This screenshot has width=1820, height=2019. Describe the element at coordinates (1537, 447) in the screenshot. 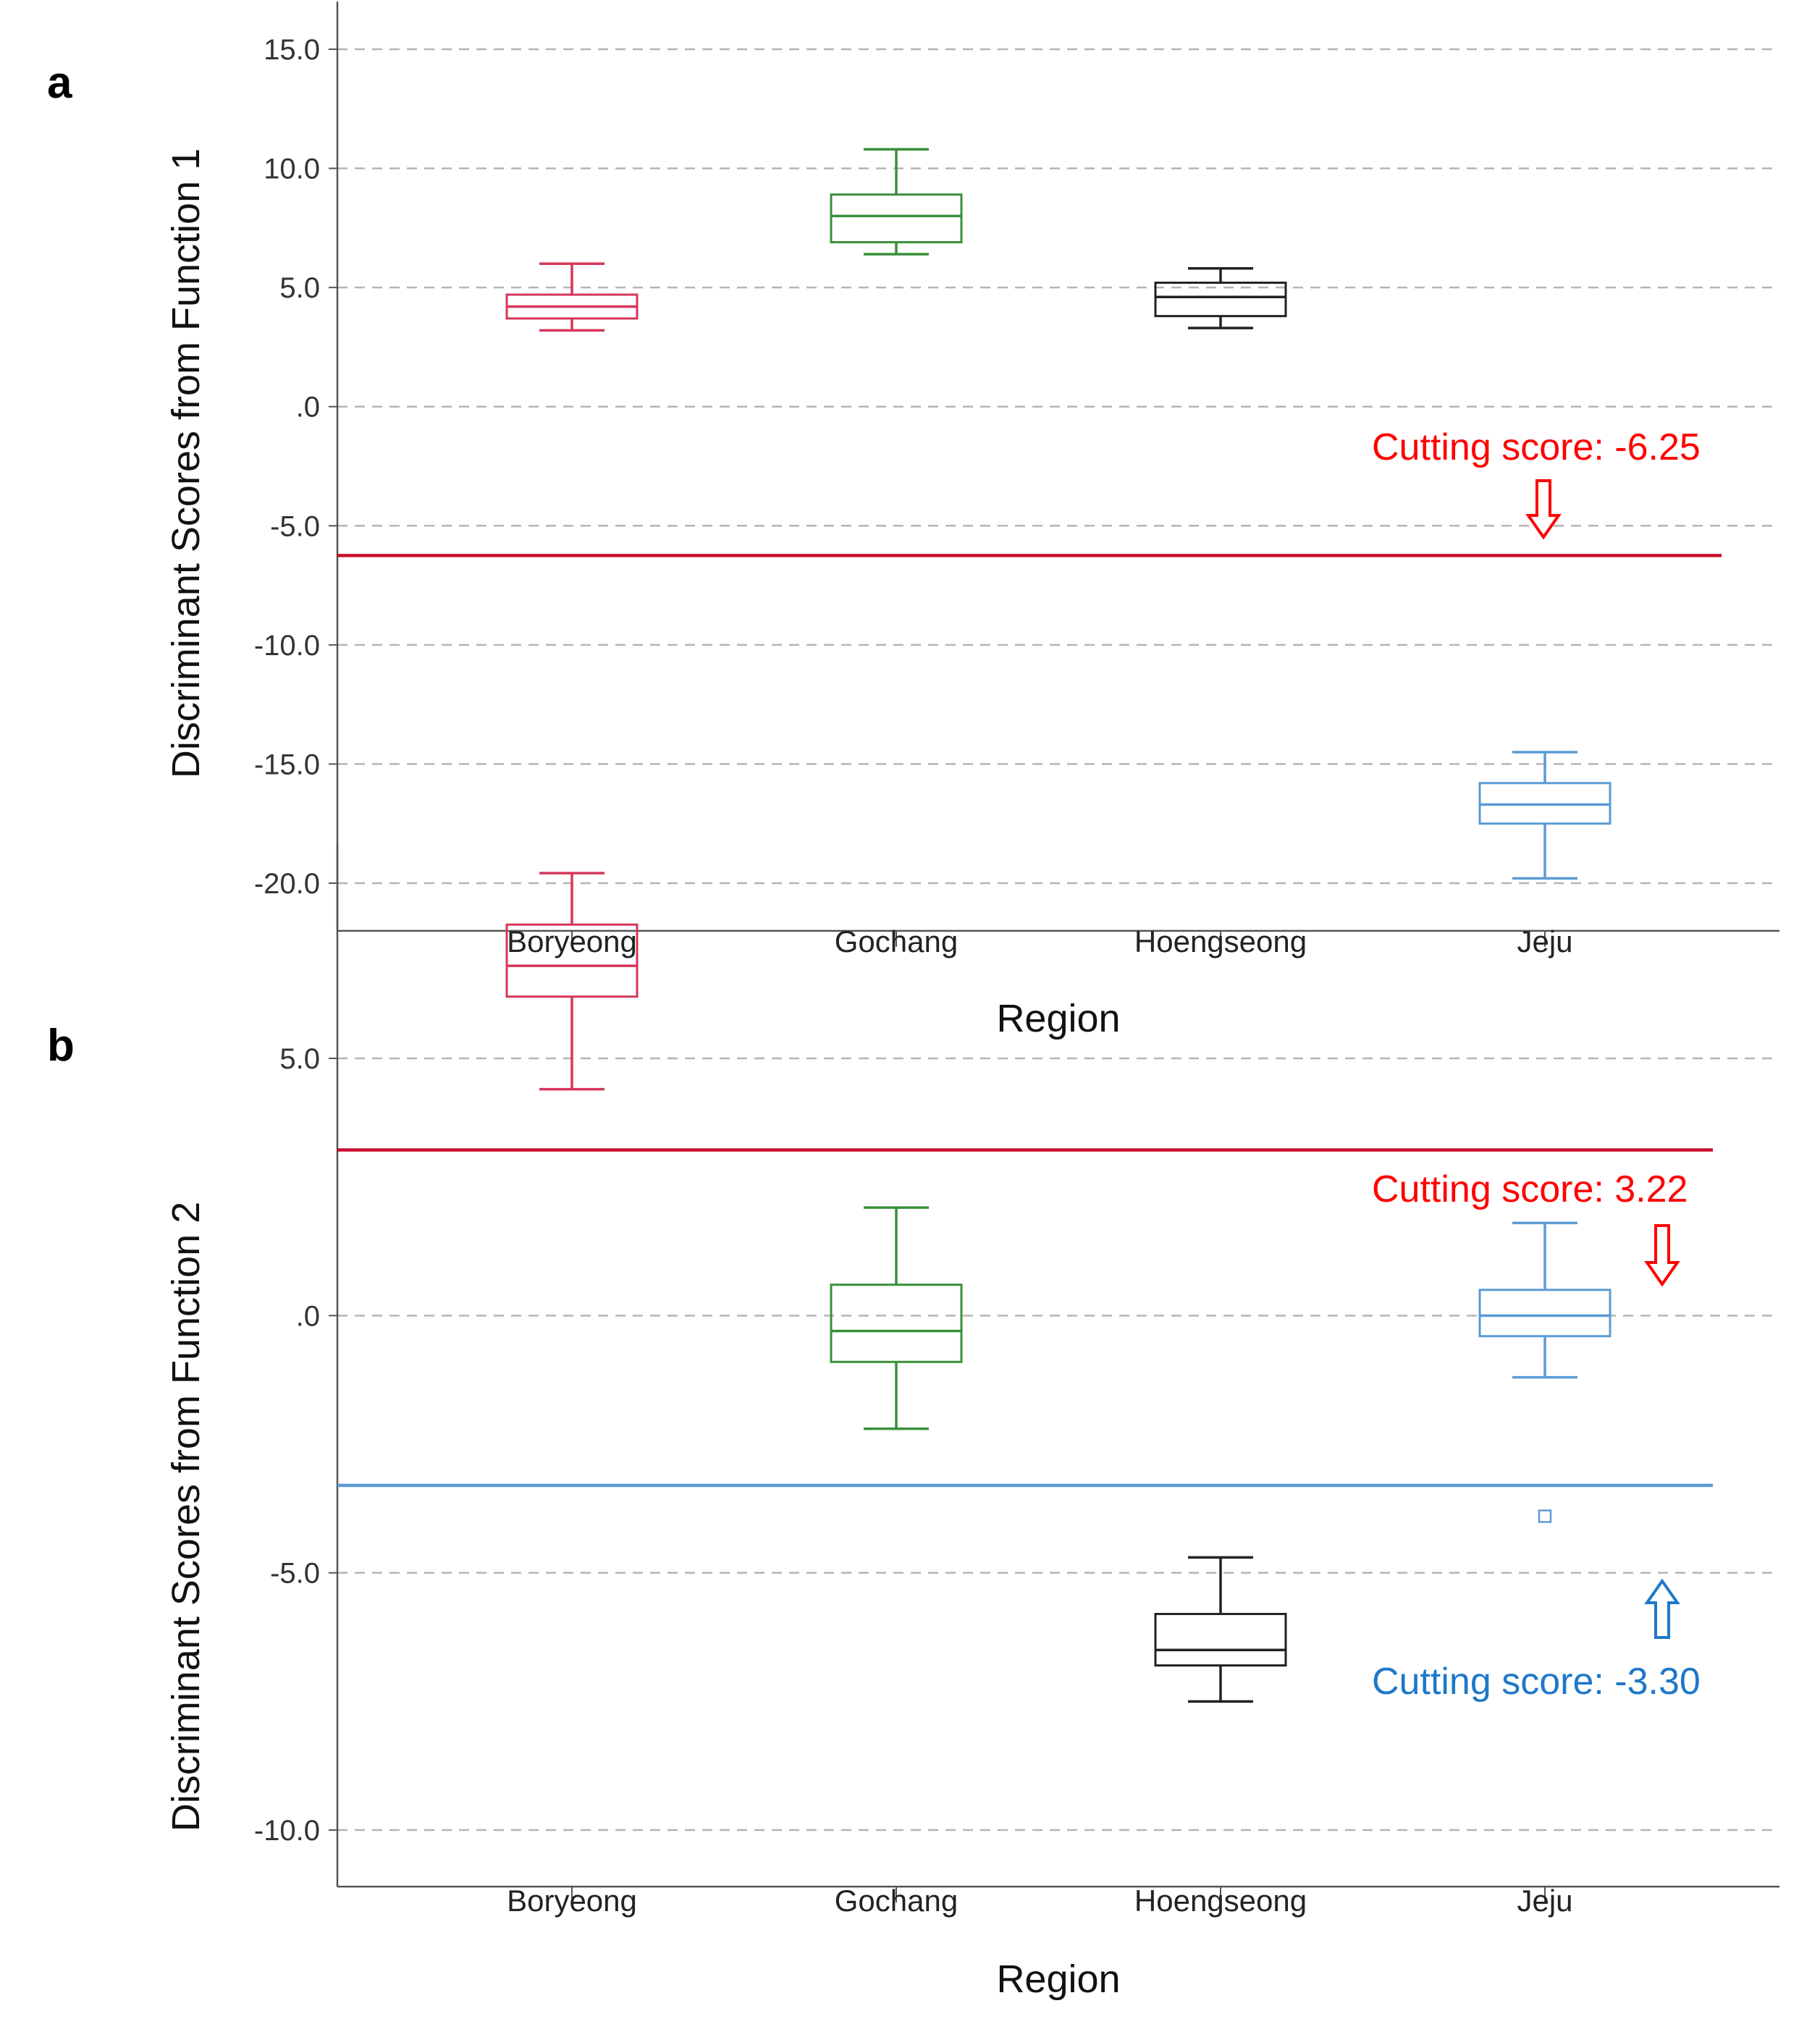

I see `cutting-score-label: Cutting score: -6.25` at that location.